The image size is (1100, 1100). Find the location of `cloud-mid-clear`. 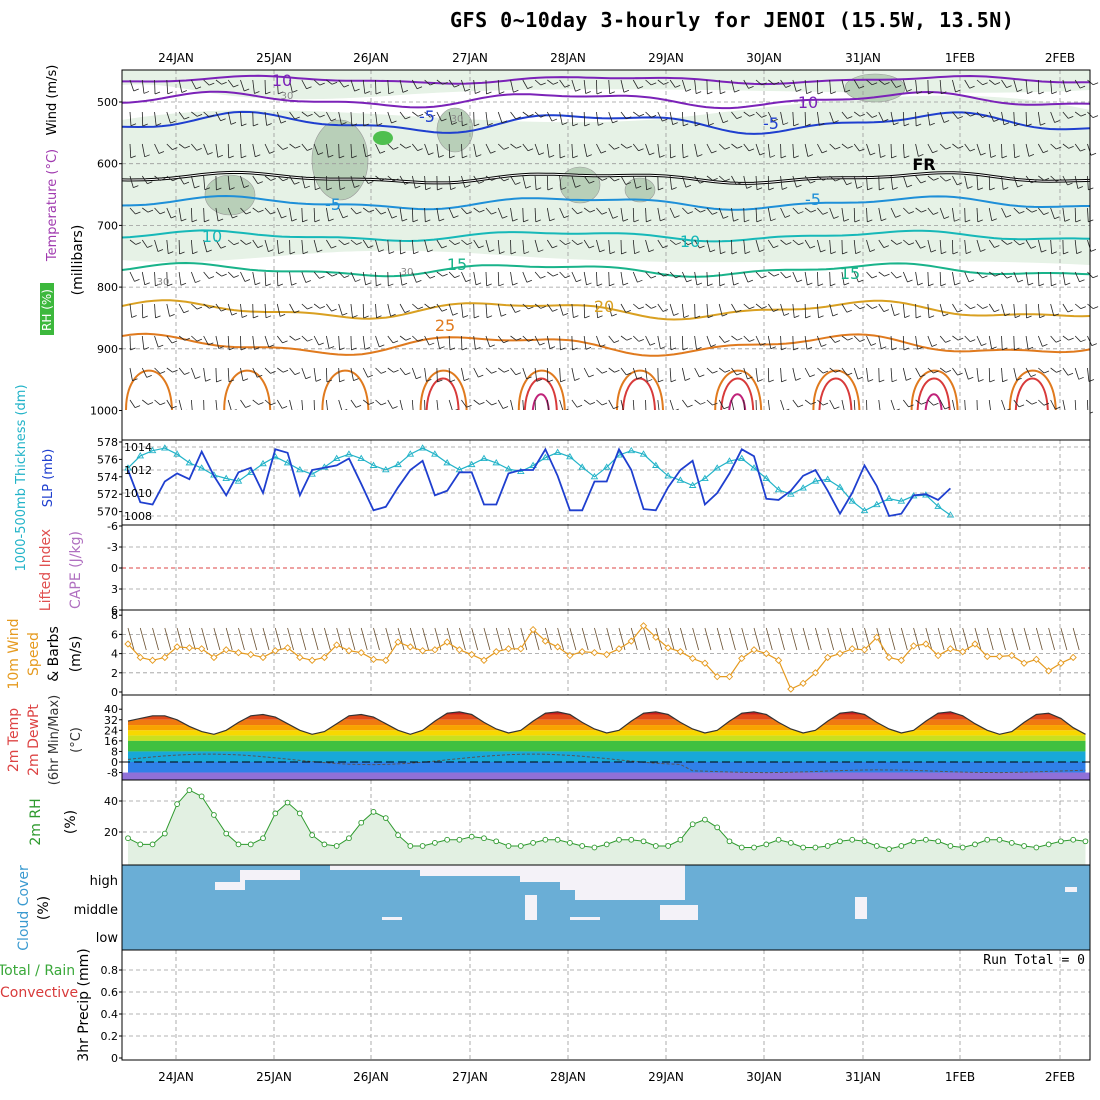

cloud-mid-clear is located at coordinates (392, 918).